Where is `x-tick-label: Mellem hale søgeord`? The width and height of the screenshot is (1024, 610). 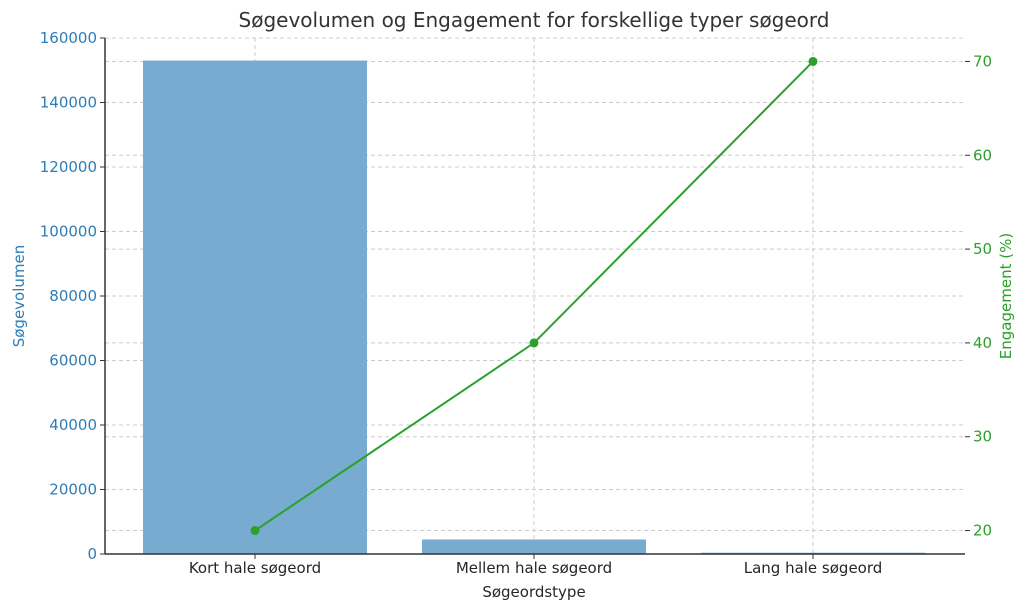
x-tick-label: Mellem hale søgeord is located at coordinates (534, 568).